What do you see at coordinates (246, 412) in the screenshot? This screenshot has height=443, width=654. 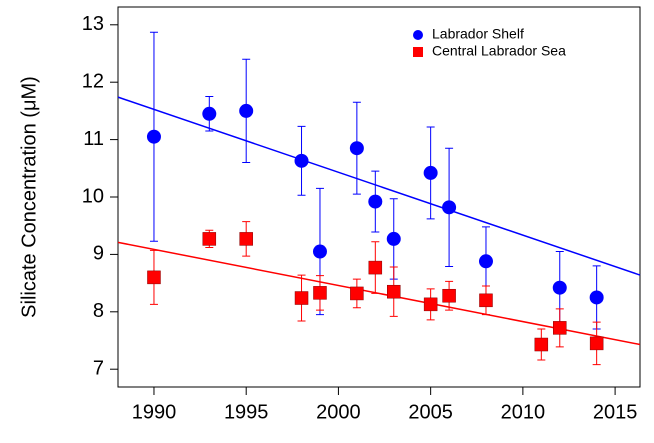 I see `x-tick-label: 1995` at bounding box center [246, 412].